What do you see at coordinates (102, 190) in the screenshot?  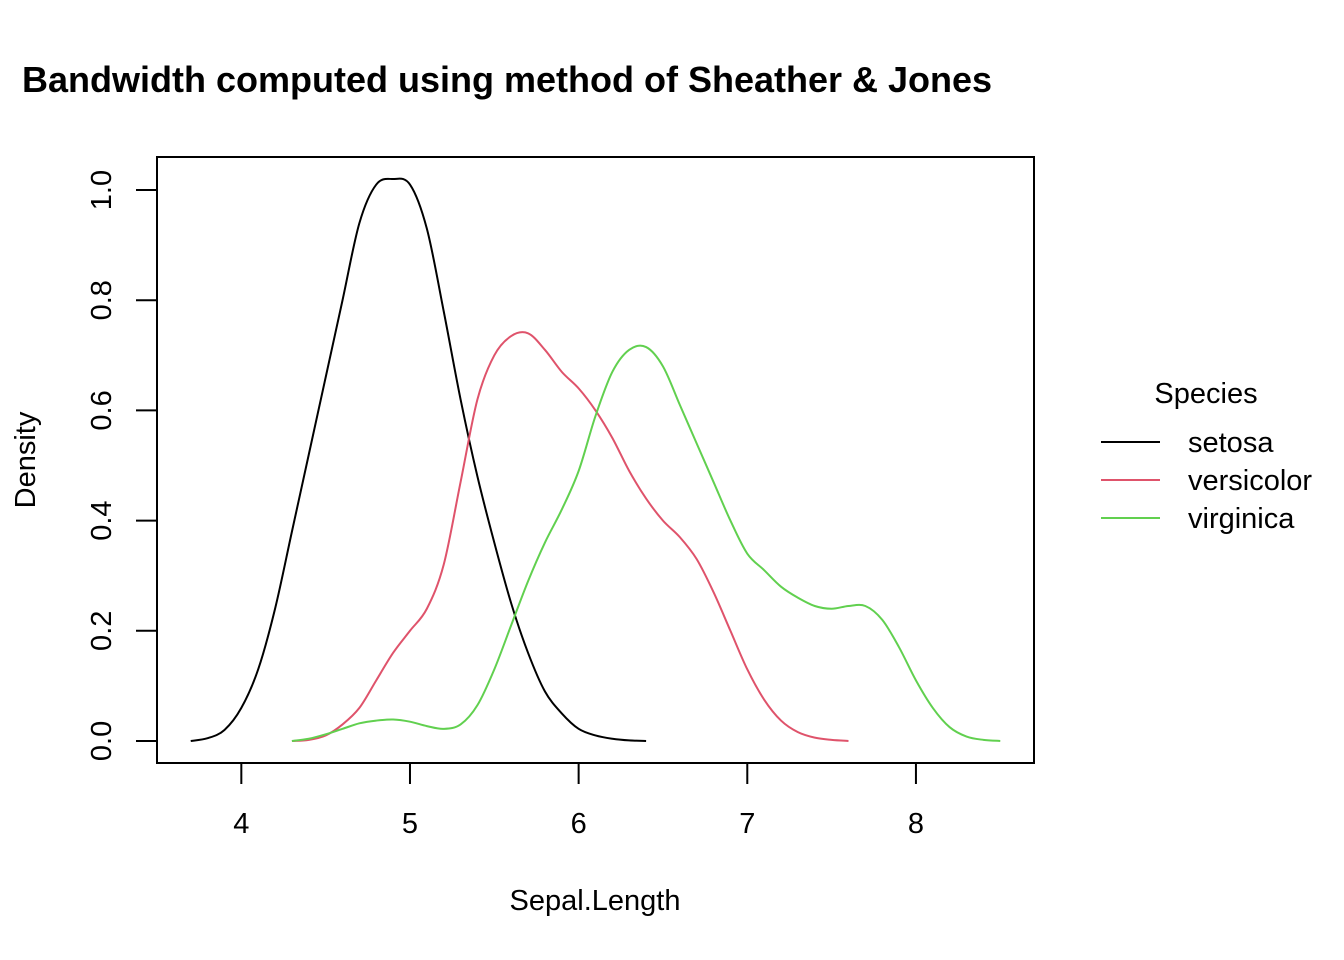 I see `y-tick-label: 1.0` at bounding box center [102, 190].